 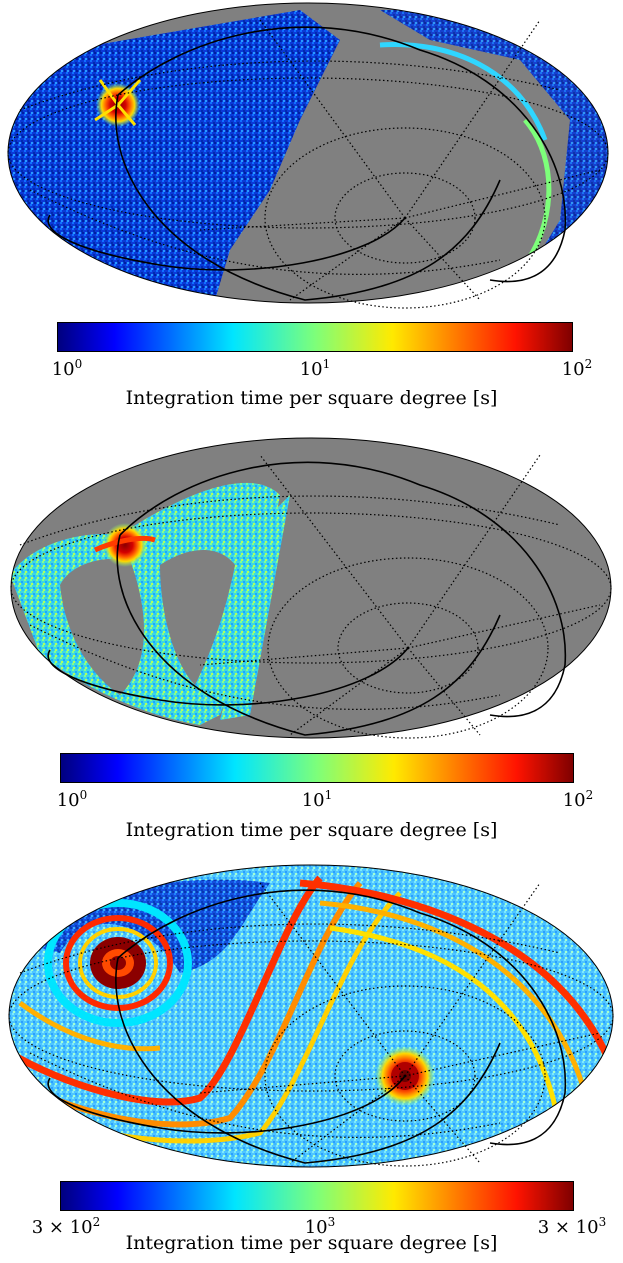 I want to click on colorbar-2-label: Integration time per square degree [s], so click(x=311, y=830).